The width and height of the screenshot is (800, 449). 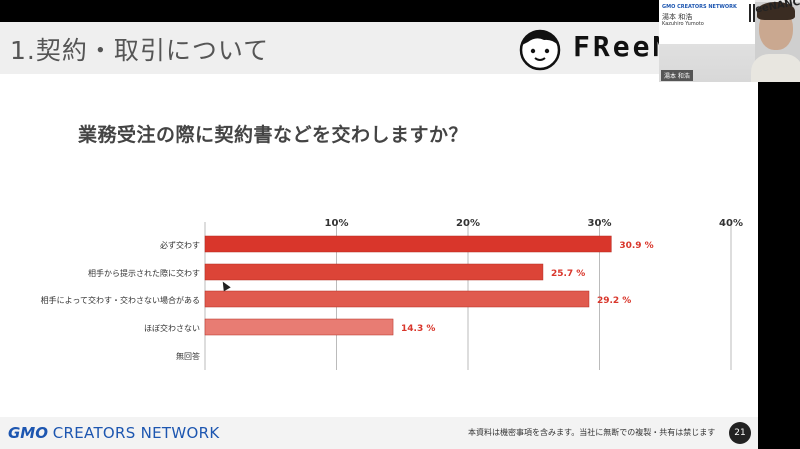 I want to click on presenter-shirt, so click(x=775, y=68).